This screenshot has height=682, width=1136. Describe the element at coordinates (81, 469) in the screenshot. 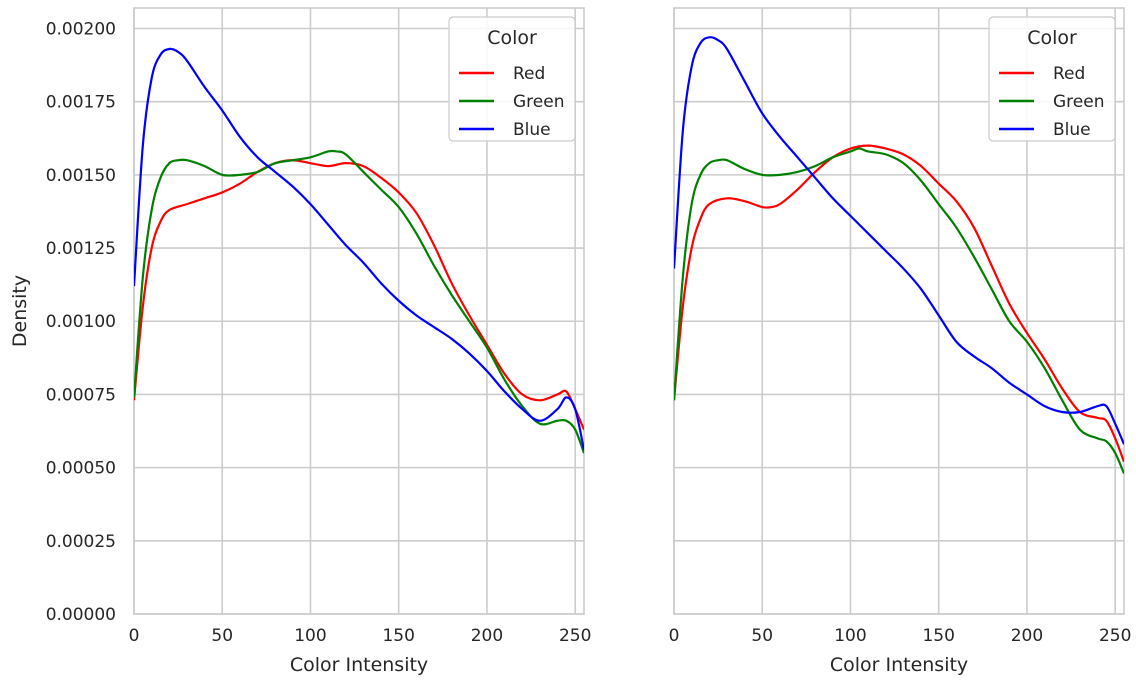

I see `y-tick-label: 0.00050` at that location.